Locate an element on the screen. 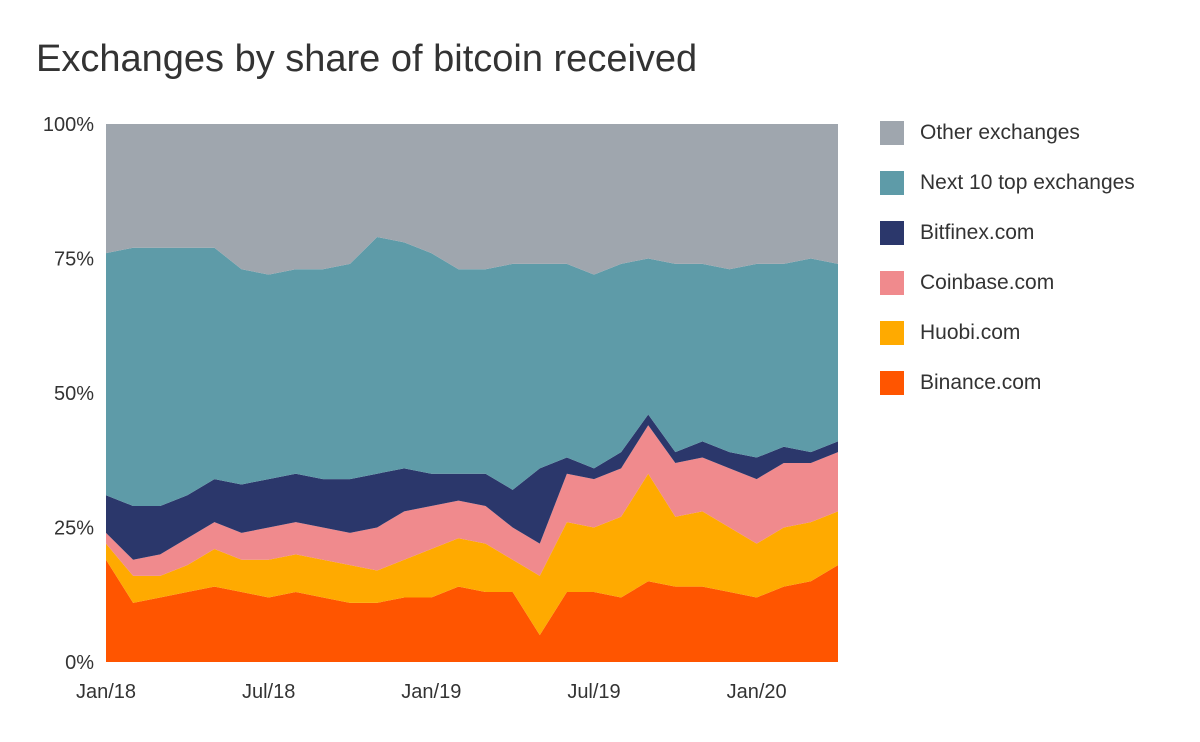 The height and width of the screenshot is (742, 1200). legend-label: Other exchanges is located at coordinates (1000, 132).